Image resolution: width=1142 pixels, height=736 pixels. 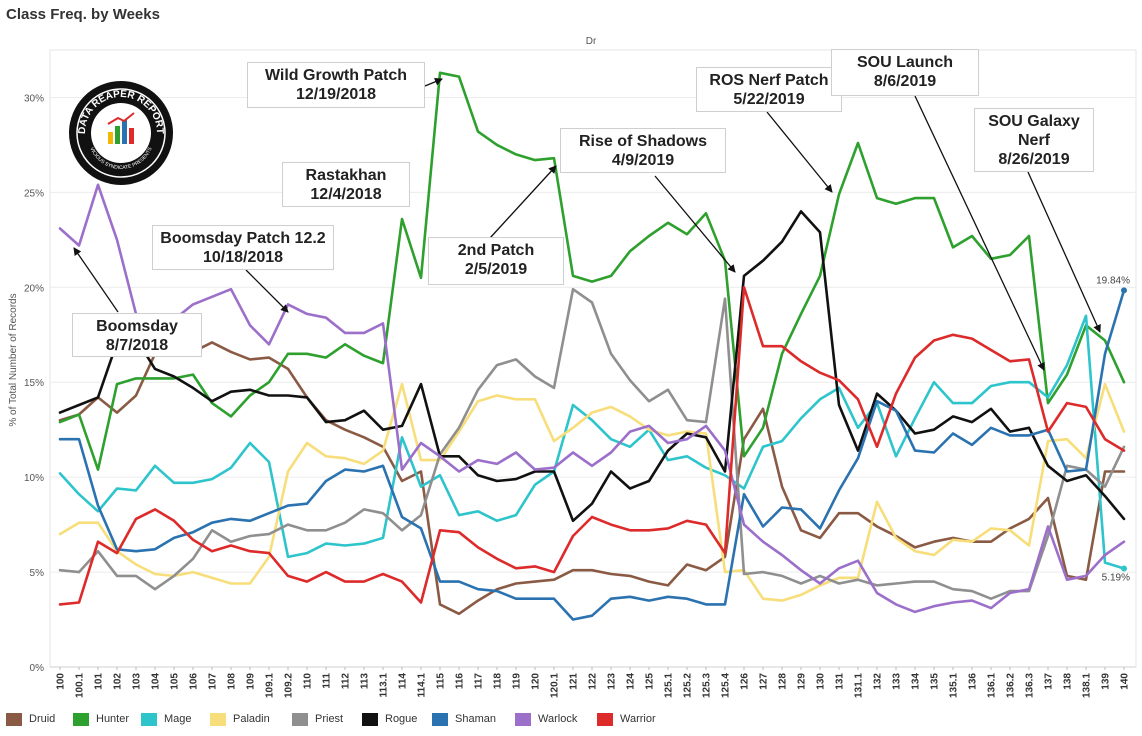 I want to click on arrow-ros-nerf, so click(x=799, y=152).